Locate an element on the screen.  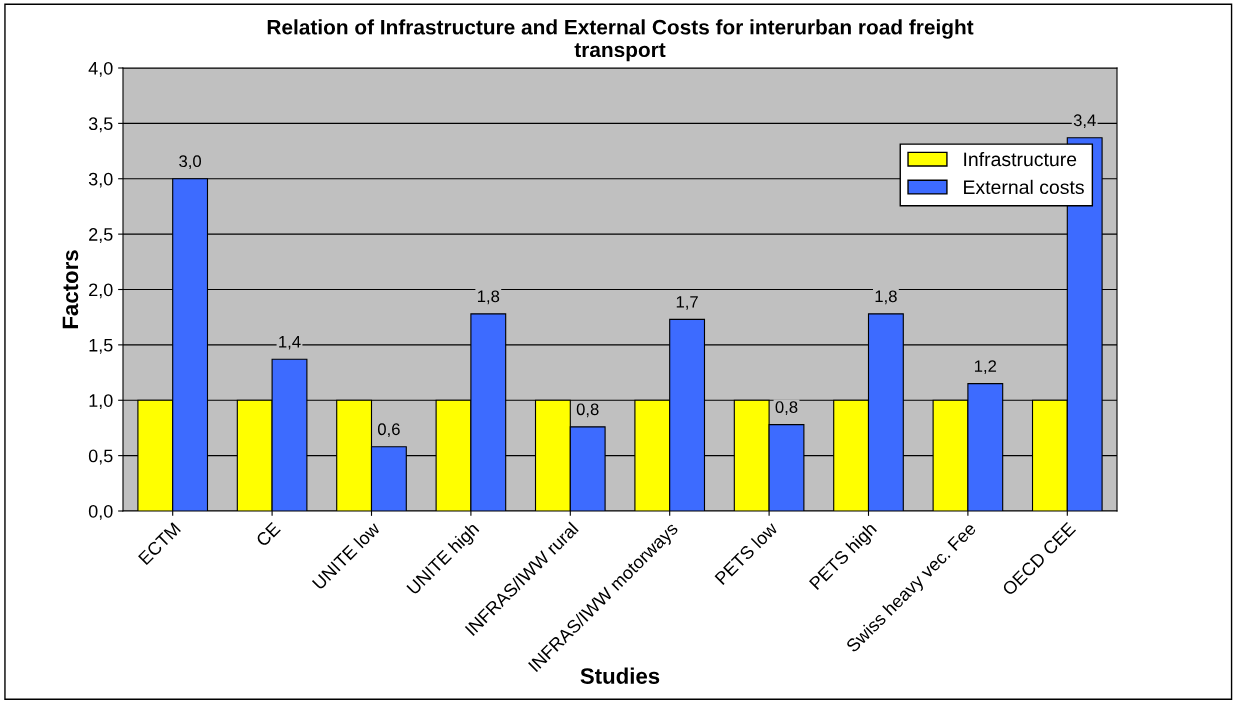
y-axis-title: Factors is located at coordinates (70, 289).